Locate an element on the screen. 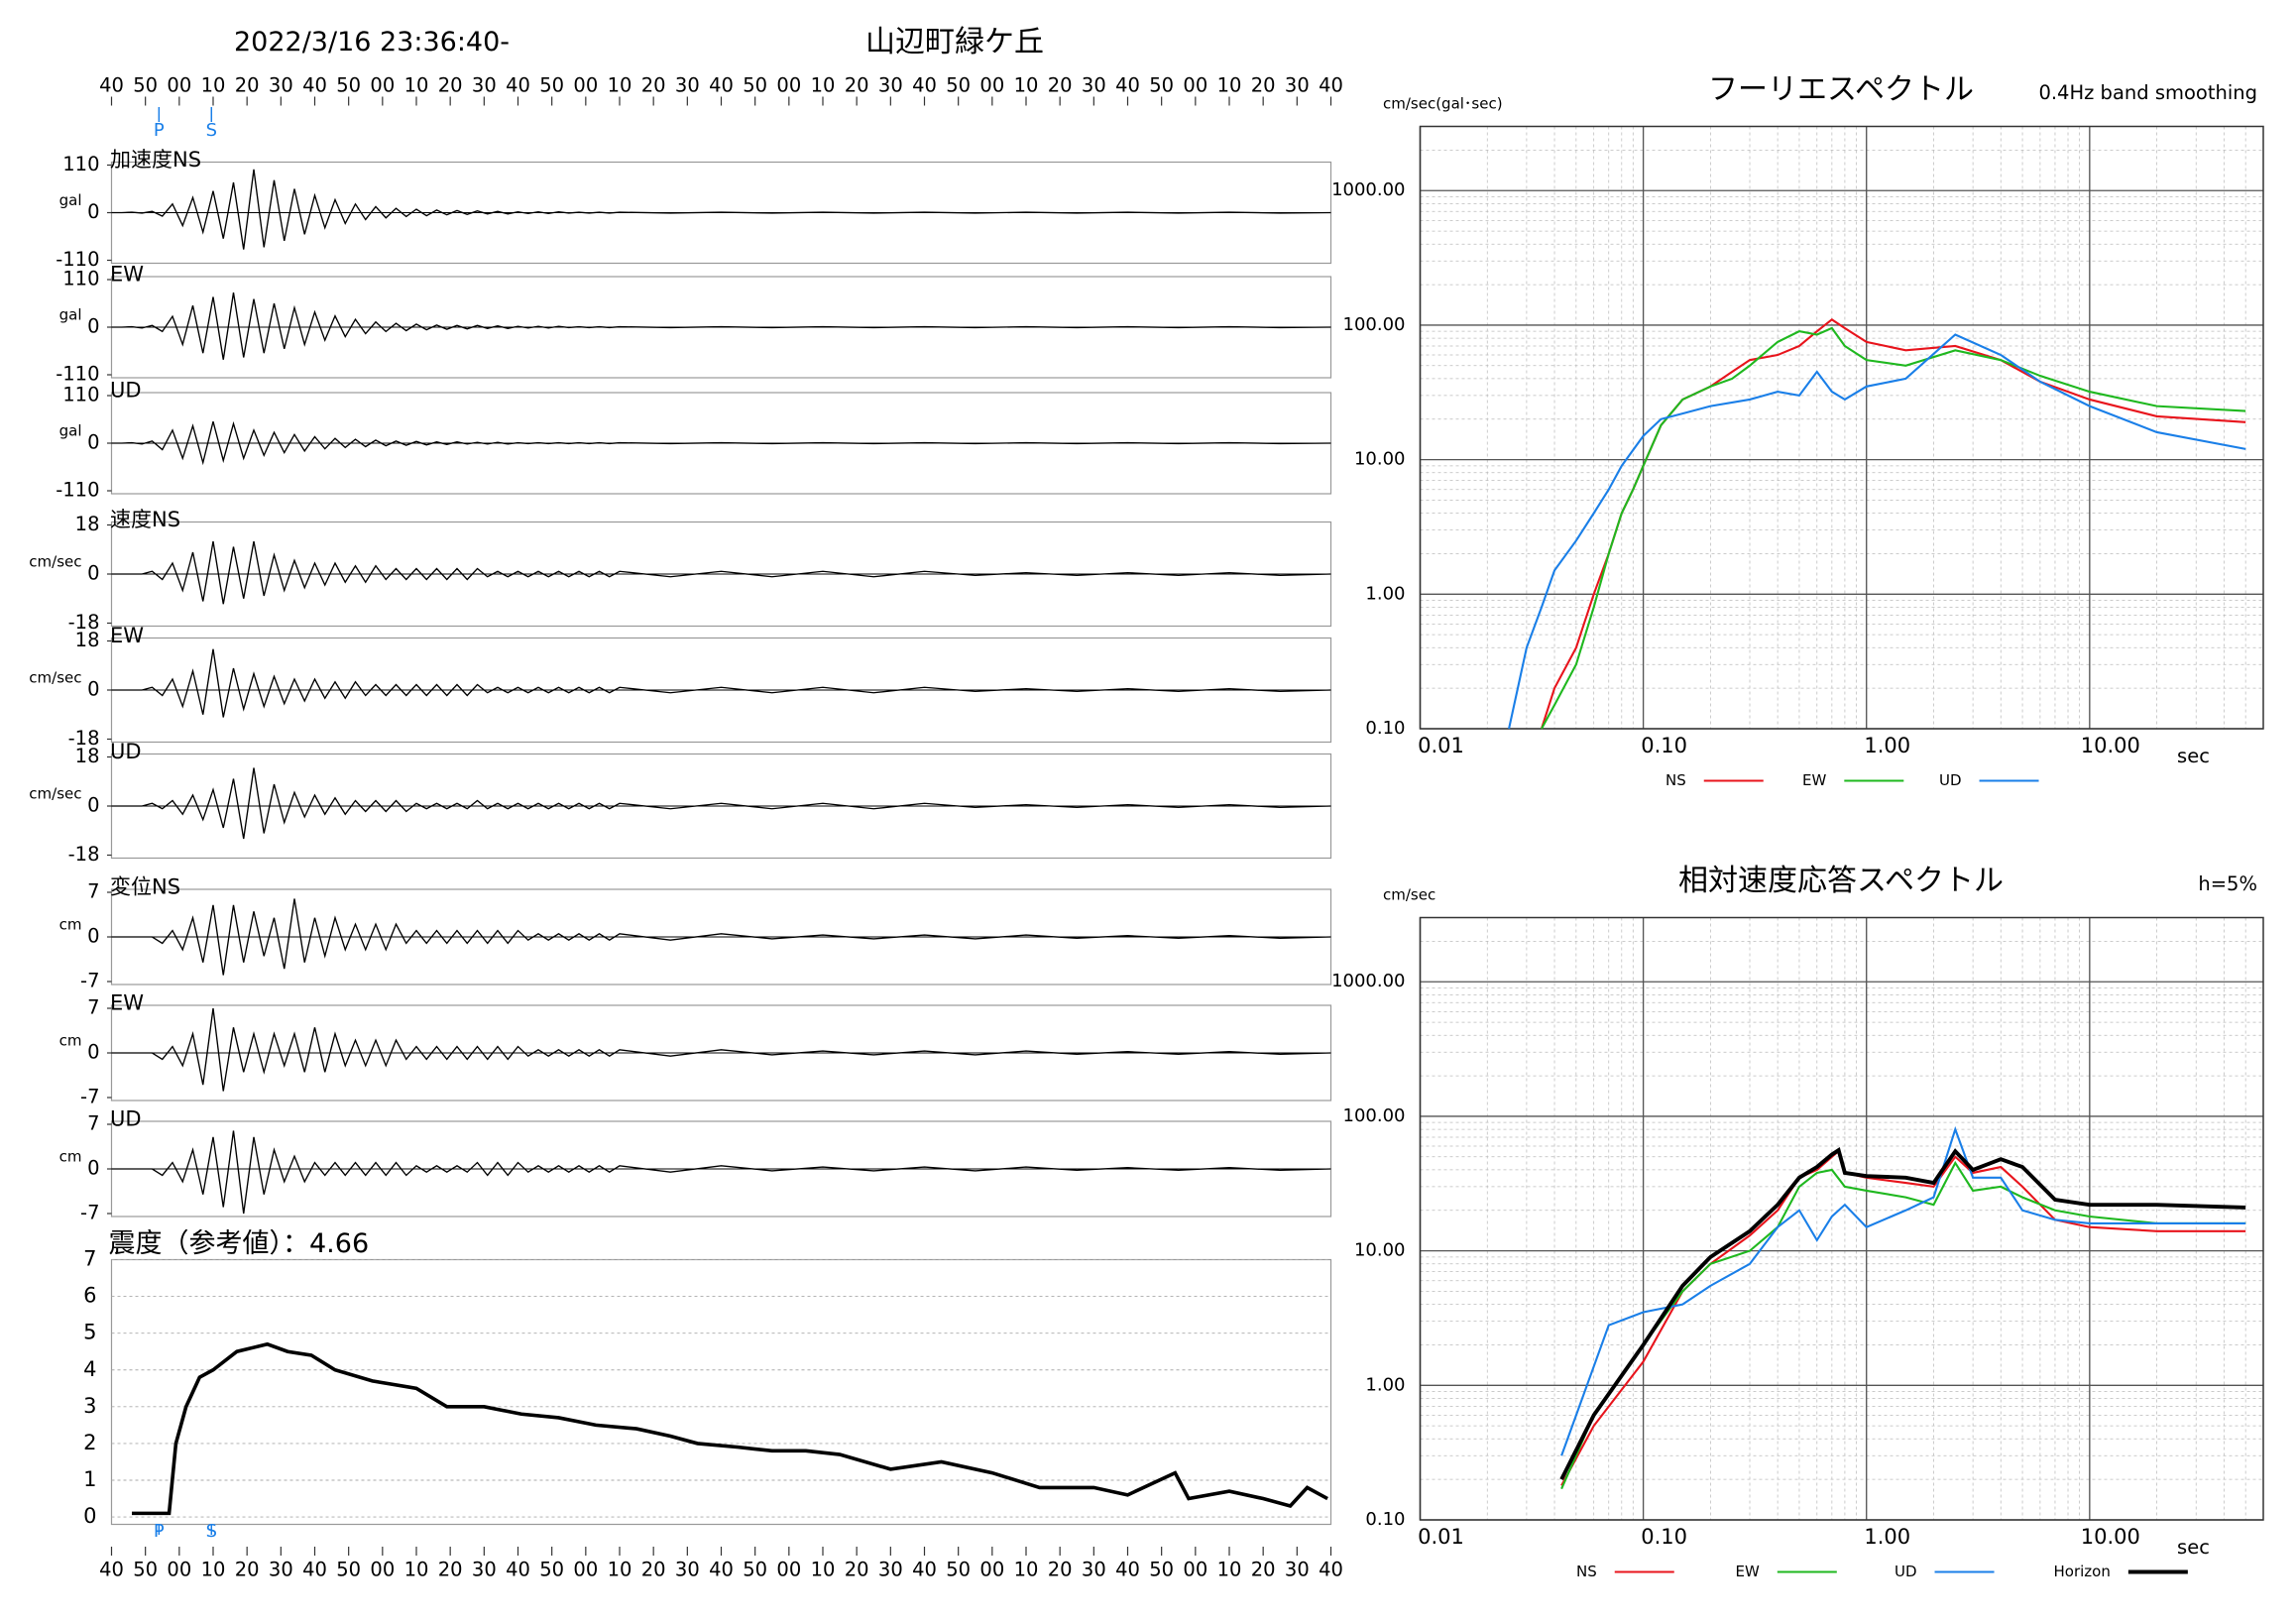 This screenshot has width=2296, height=1623. legend-label: Horizon is located at coordinates (2082, 1571).